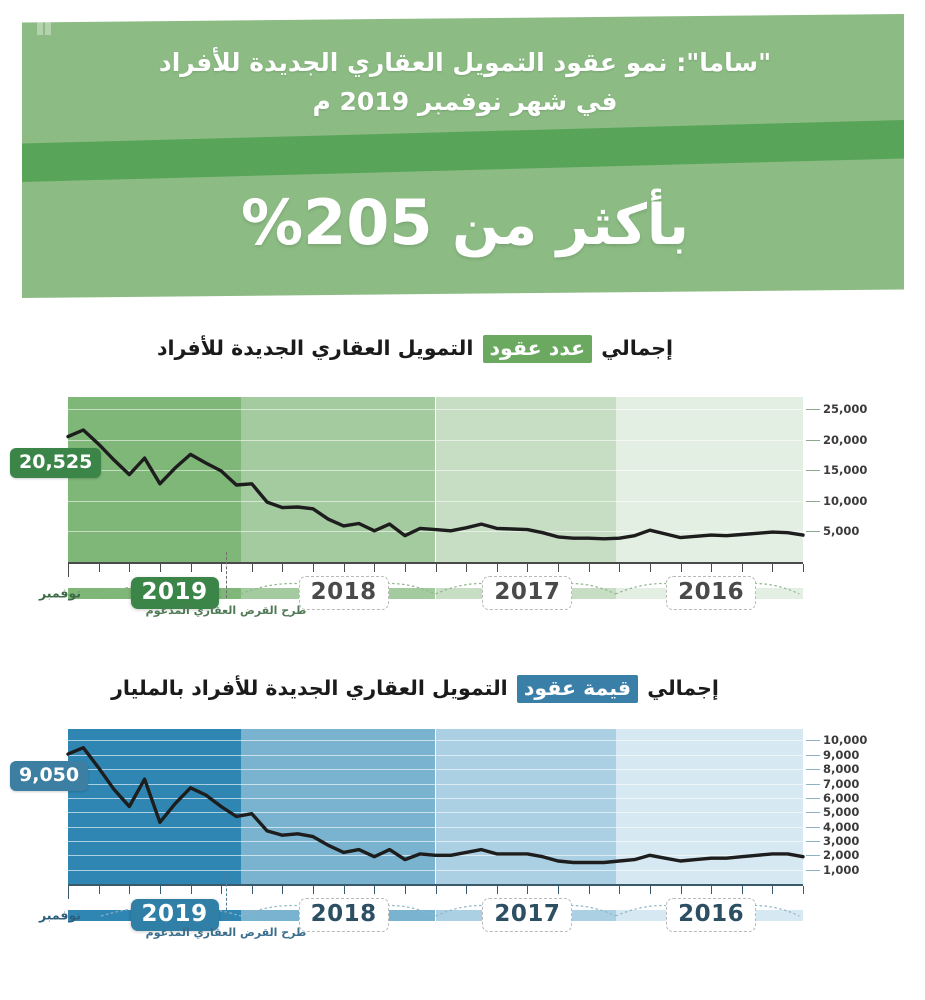 This screenshot has height=1000, width=925. Describe the element at coordinates (841, 769) in the screenshot. I see `y-axis-label: 8,000` at that location.